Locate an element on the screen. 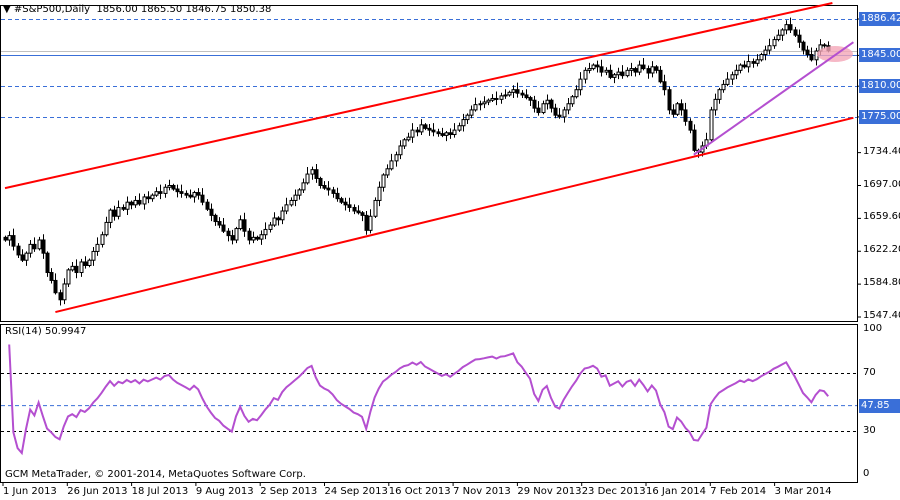 Image resolution: width=900 pixels, height=500 pixels. date-tick-label: 2 Sep 2013 is located at coordinates (289, 491).